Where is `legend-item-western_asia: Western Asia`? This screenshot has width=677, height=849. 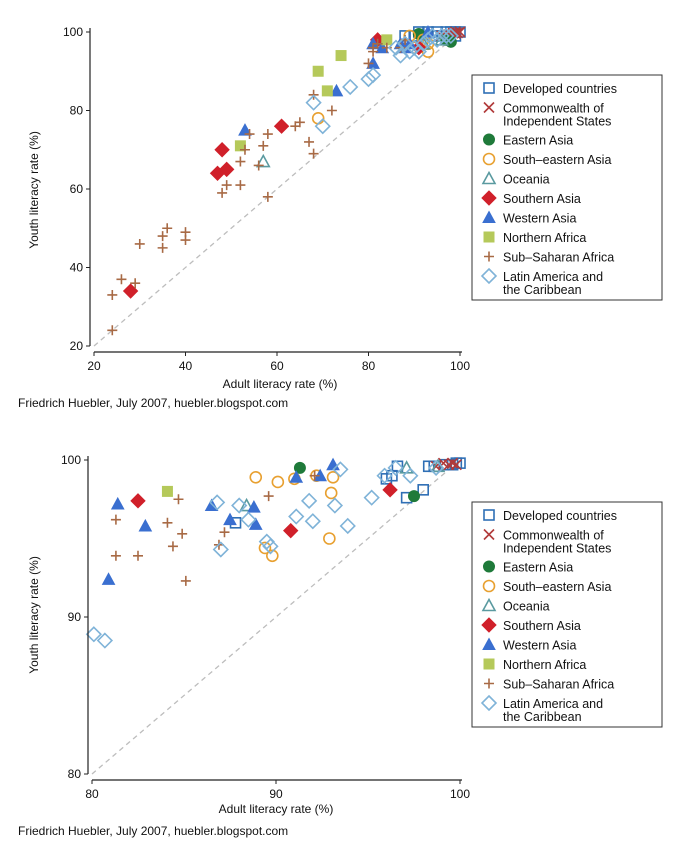 legend-item-western_asia: Western Asia is located at coordinates (529, 645).